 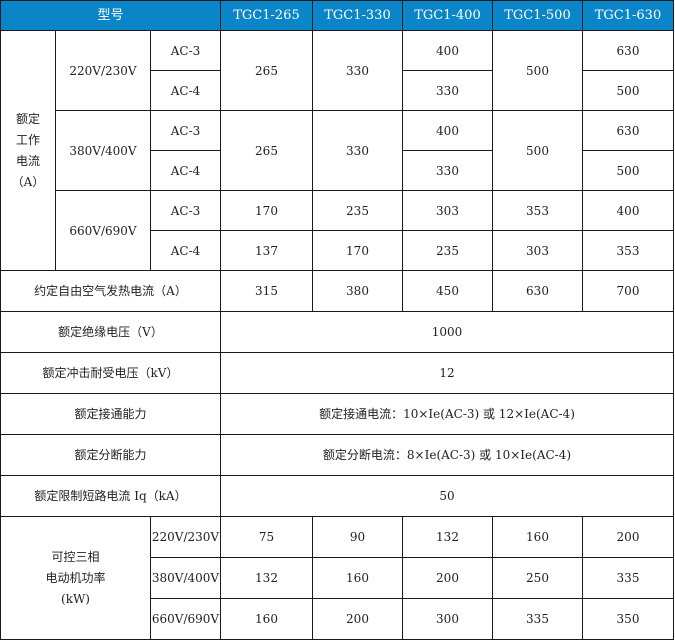 What do you see at coordinates (110, 496) in the screenshot?
I see `row-label: 额定限制短路电流 Iq（kA）` at bounding box center [110, 496].